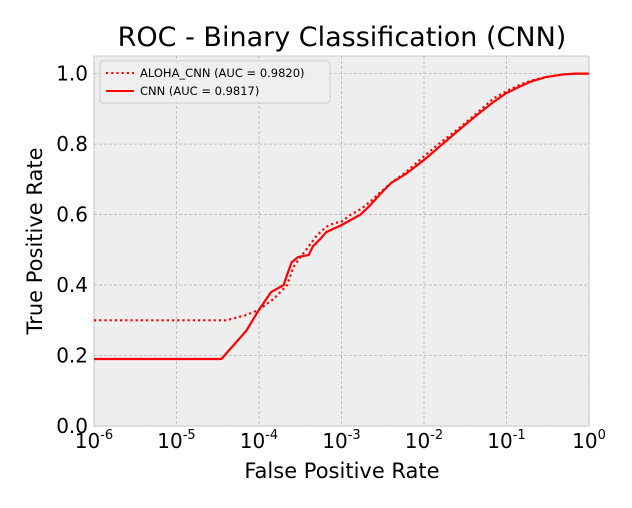 This screenshot has width=632, height=508. I want to click on y-tick-label: 1.0, so click(72, 74).